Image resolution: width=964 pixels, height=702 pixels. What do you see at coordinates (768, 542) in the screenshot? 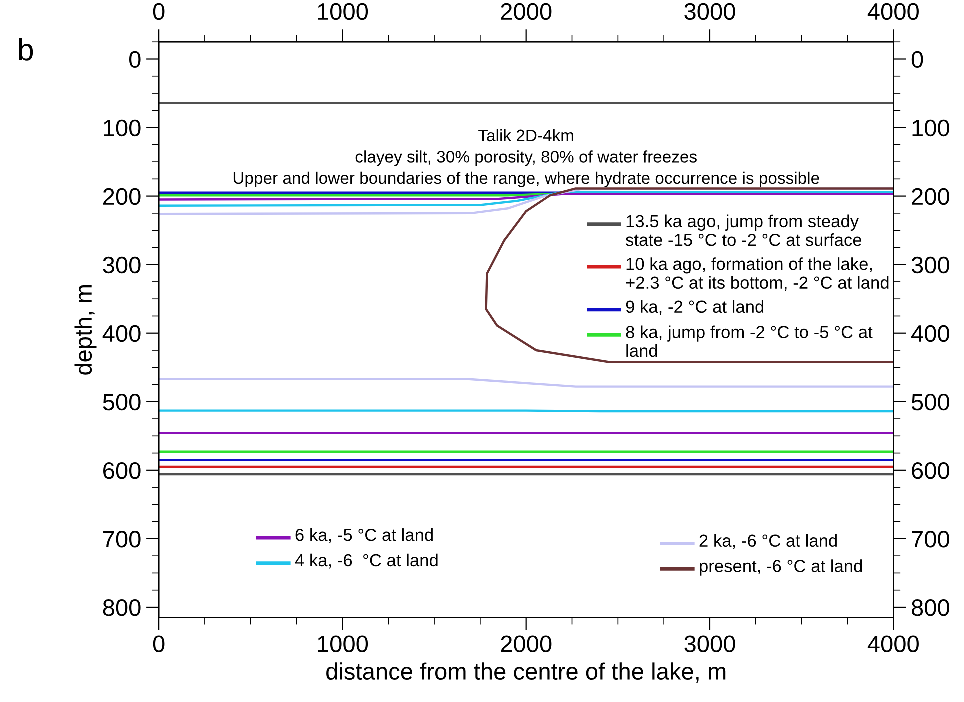
I see `legend-label: 2 ka, -6 °C at land` at bounding box center [768, 542].